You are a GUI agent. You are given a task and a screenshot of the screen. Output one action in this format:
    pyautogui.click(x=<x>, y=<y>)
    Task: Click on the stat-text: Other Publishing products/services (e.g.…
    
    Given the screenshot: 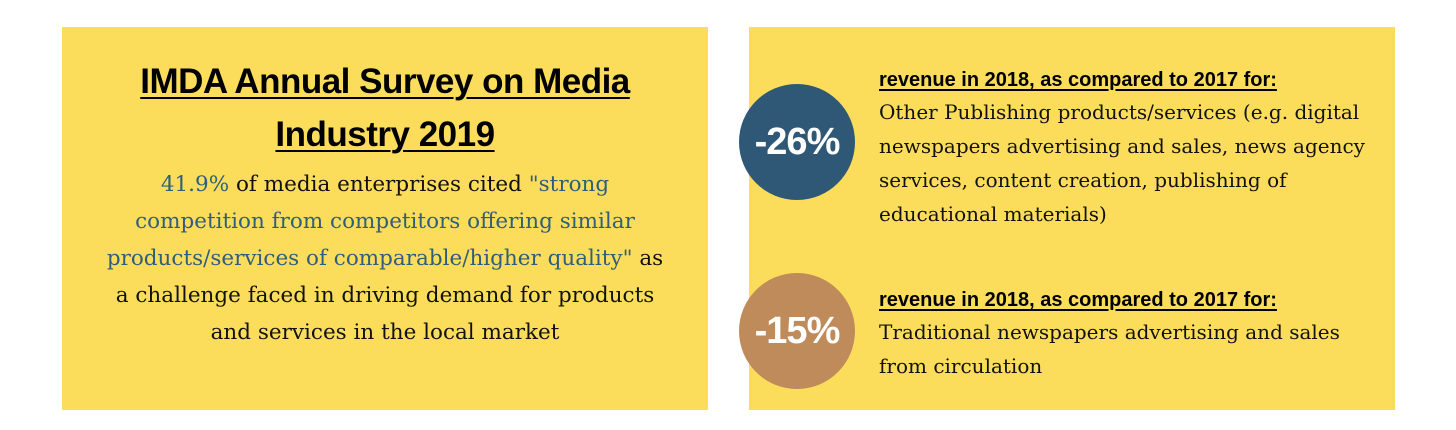 What is the action you would take?
    pyautogui.click(x=1122, y=163)
    